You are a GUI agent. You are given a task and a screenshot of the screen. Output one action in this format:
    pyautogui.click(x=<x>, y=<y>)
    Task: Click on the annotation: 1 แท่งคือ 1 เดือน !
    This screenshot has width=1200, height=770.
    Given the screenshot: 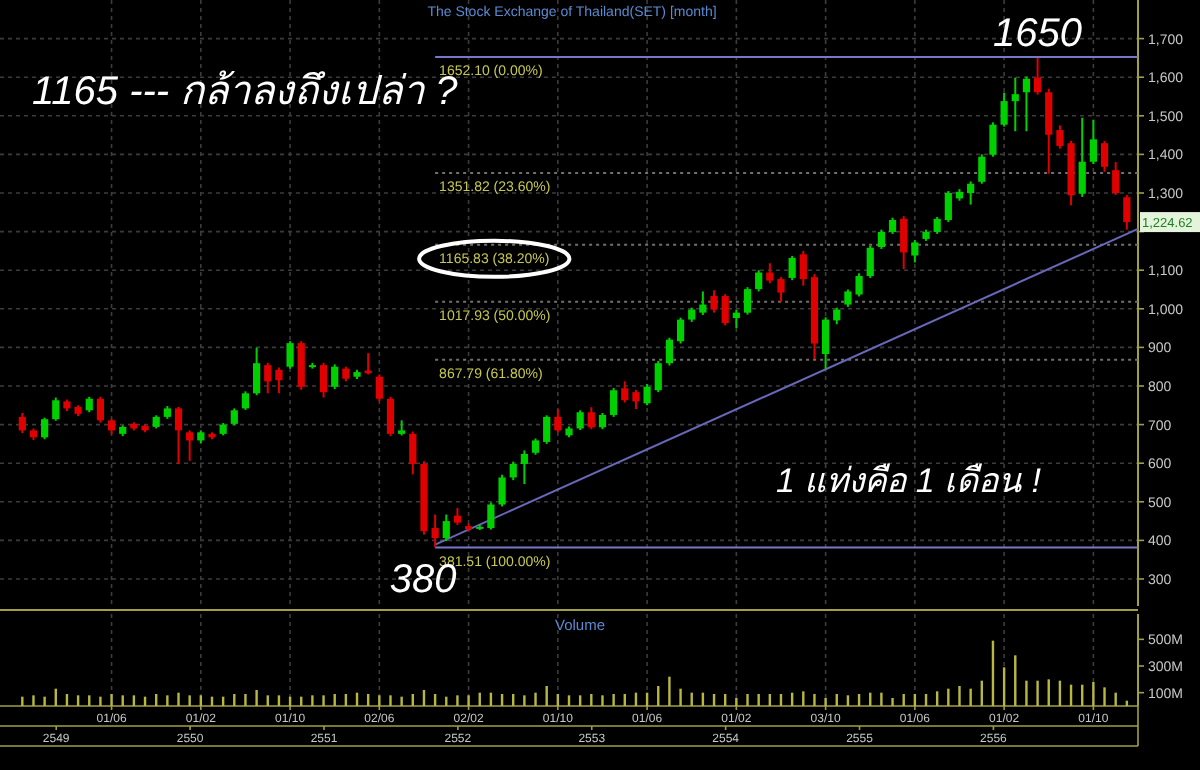 What is the action you would take?
    pyautogui.click(x=909, y=481)
    